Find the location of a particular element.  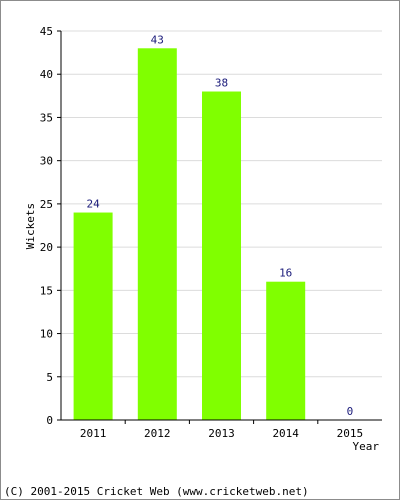

x-tick-label: 2011 is located at coordinates (93, 433).